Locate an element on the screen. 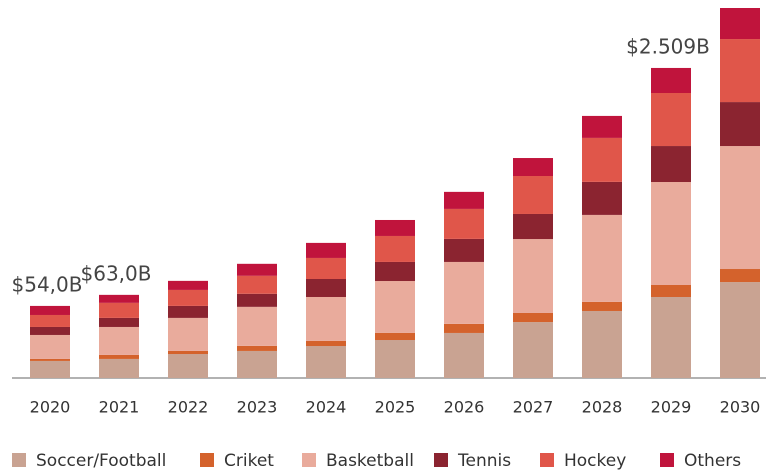  total-label: $2.509B is located at coordinates (668, 46).